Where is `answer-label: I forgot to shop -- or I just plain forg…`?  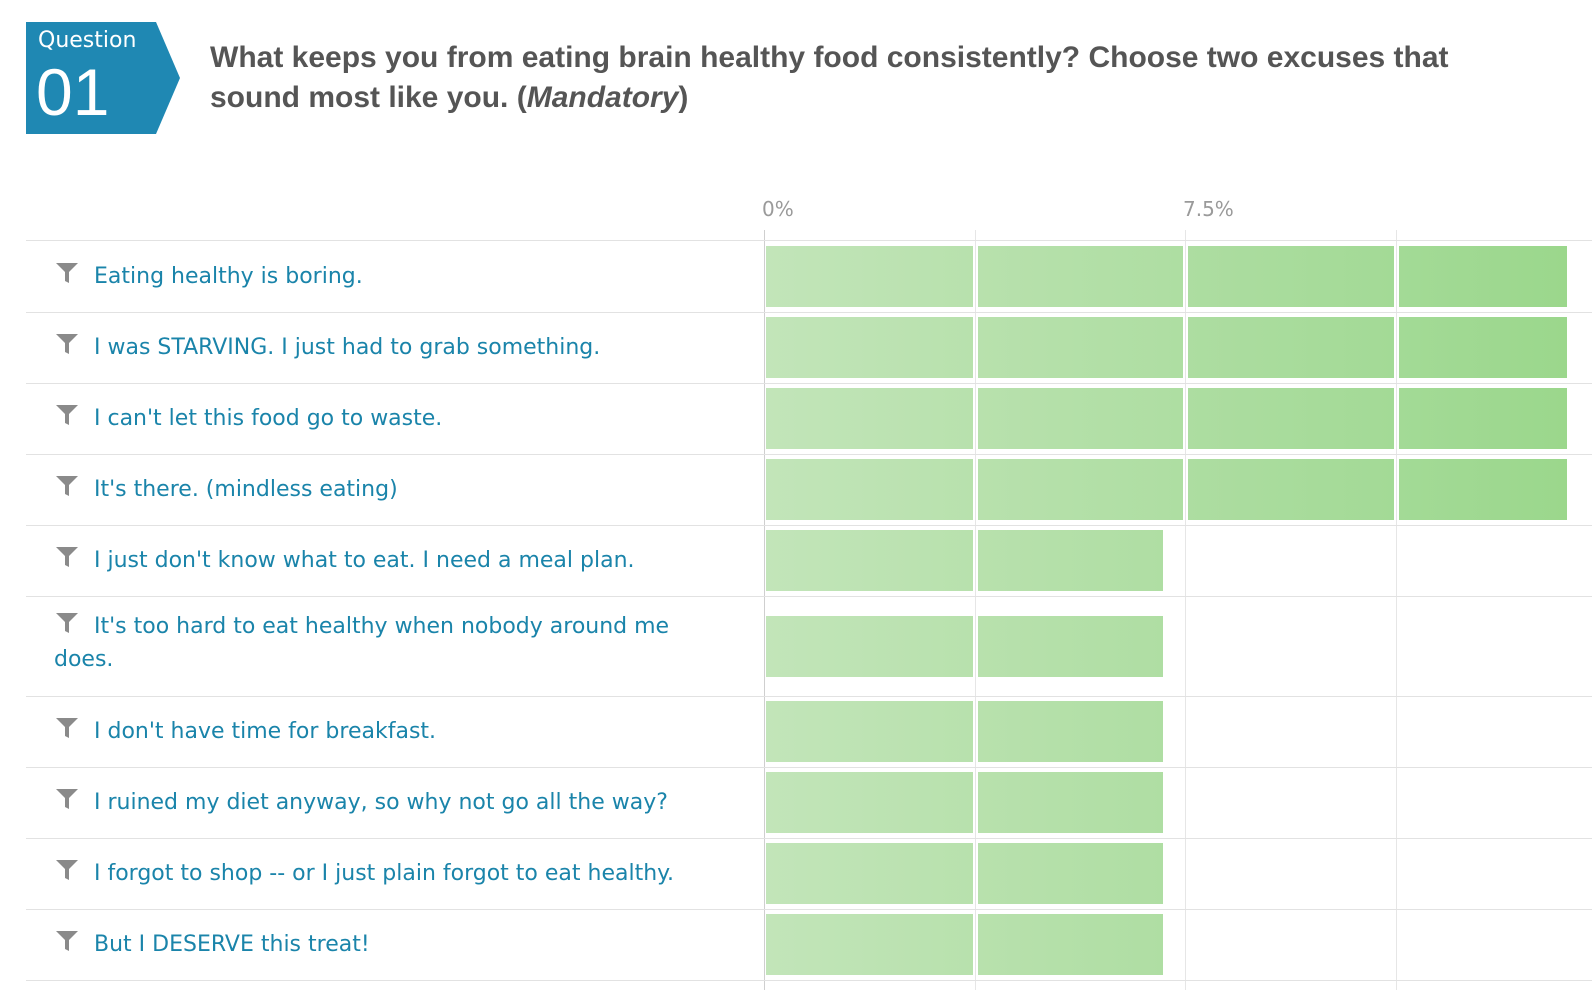 answer-label: I forgot to shop -- or I just plain forg… is located at coordinates (384, 873).